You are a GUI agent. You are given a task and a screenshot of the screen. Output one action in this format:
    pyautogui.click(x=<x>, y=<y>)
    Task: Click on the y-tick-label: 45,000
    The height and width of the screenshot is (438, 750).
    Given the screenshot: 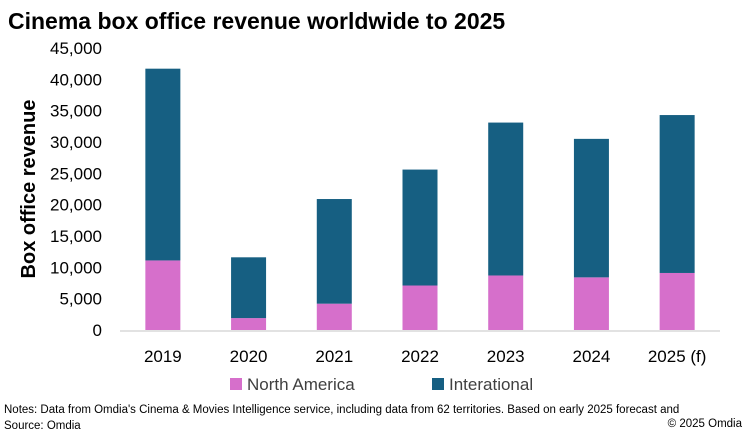 What is the action you would take?
    pyautogui.click(x=76, y=48)
    